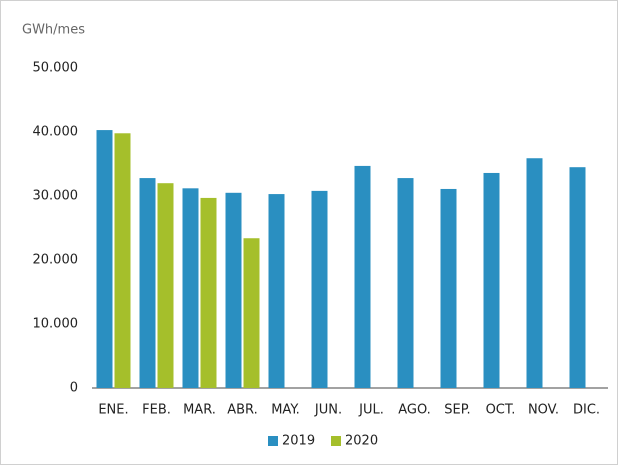 The height and width of the screenshot is (466, 619). I want to click on y-tick-label: 10.000, so click(56, 324).